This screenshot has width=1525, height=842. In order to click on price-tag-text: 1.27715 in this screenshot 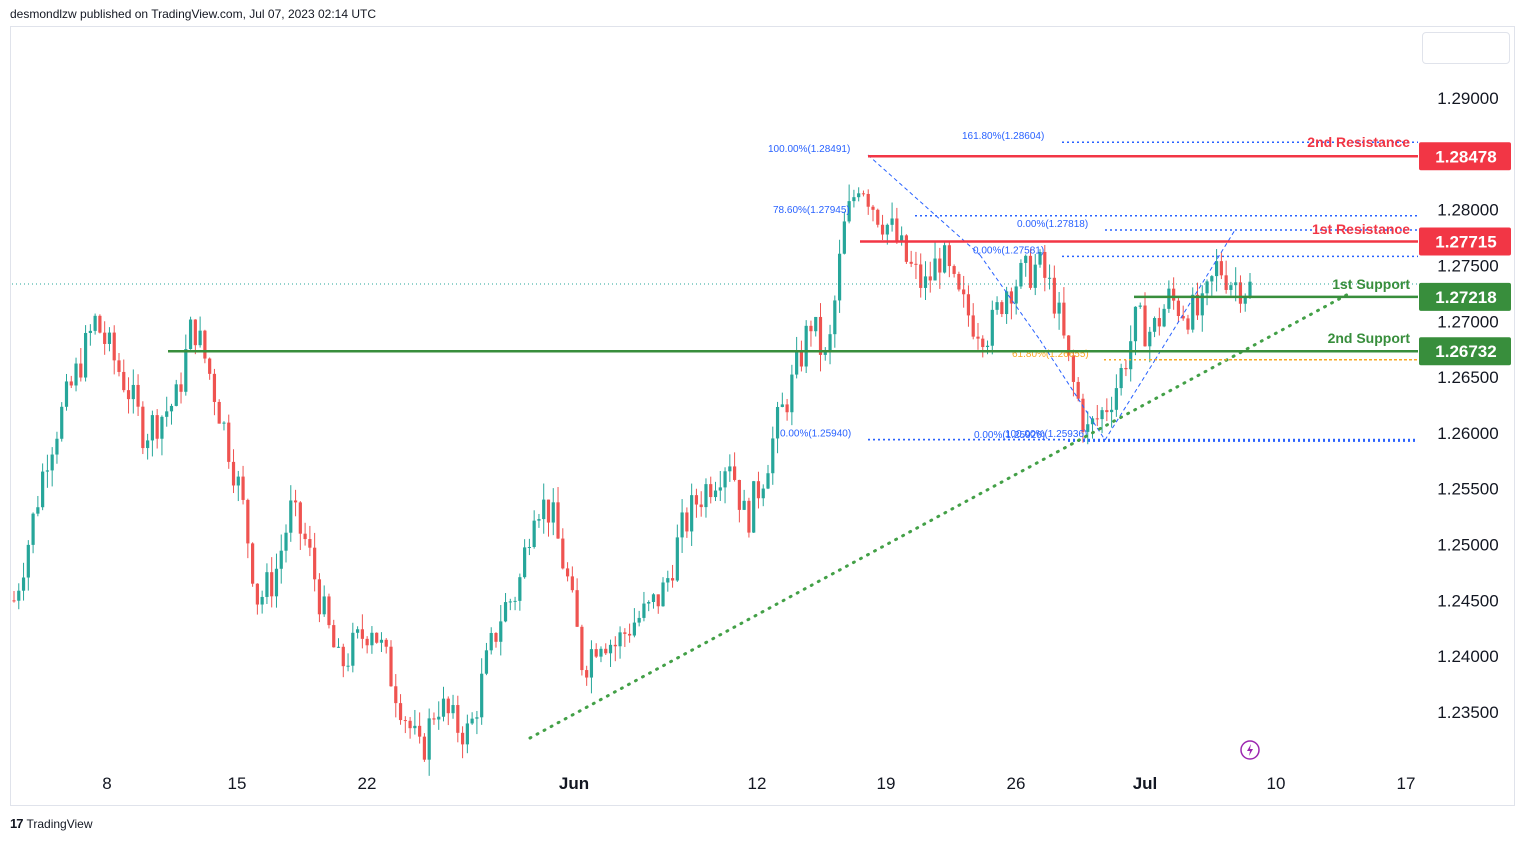, I will do `click(1465, 241)`.